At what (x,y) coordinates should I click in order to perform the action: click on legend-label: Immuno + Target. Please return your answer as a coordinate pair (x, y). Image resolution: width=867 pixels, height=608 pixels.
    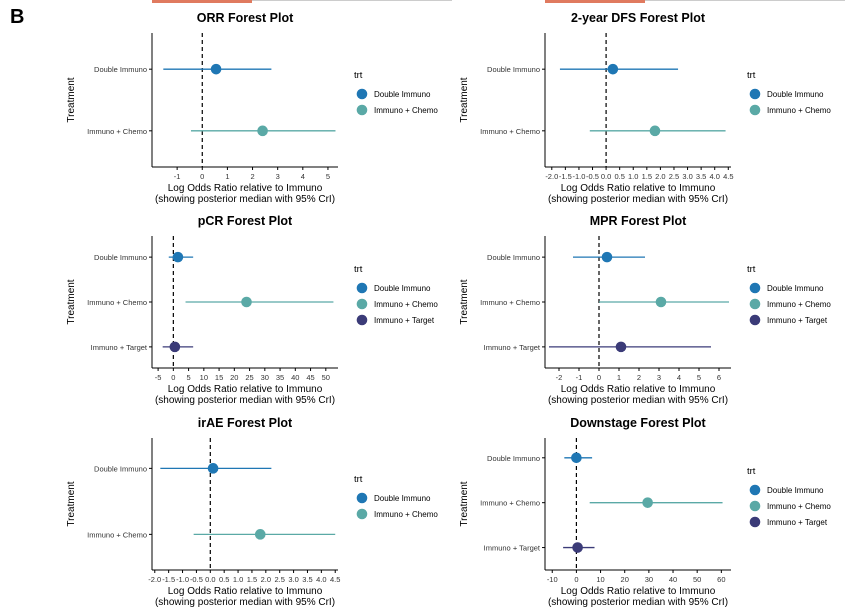
    Looking at the image, I should click on (797, 320).